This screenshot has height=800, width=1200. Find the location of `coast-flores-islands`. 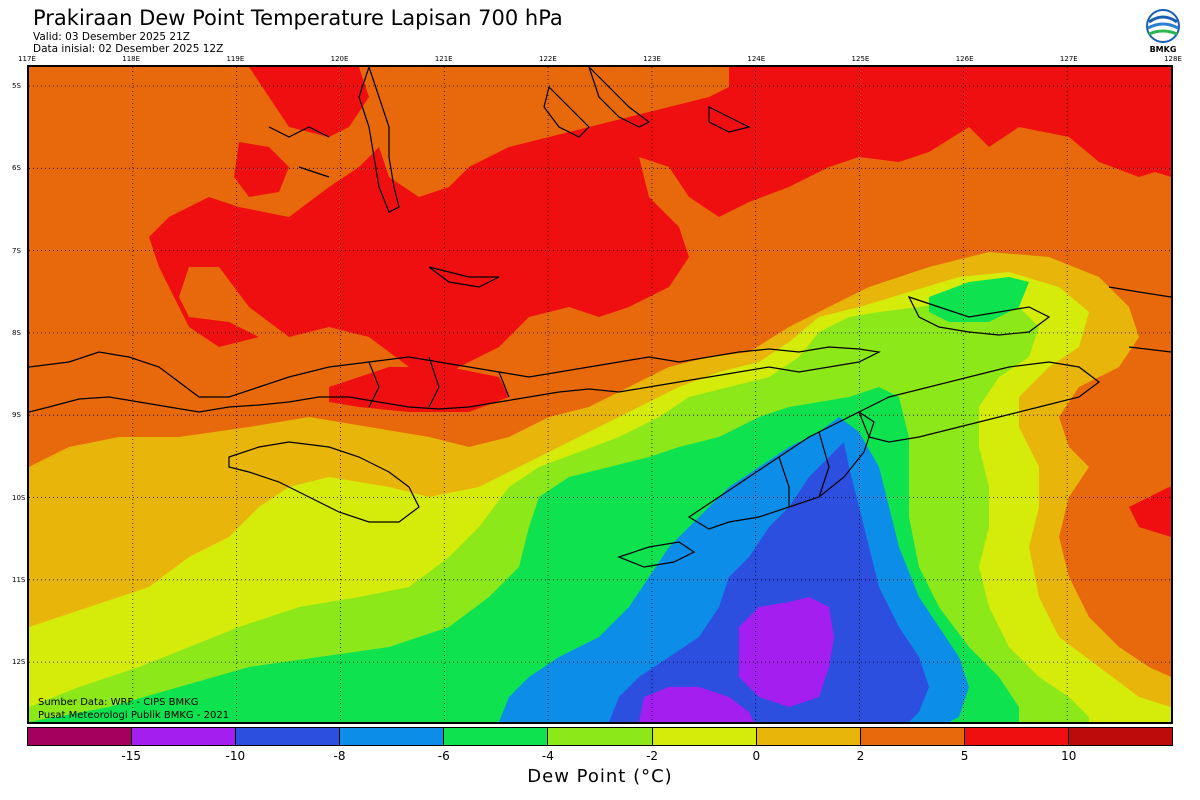

coast-flores-islands is located at coordinates (979, 315).